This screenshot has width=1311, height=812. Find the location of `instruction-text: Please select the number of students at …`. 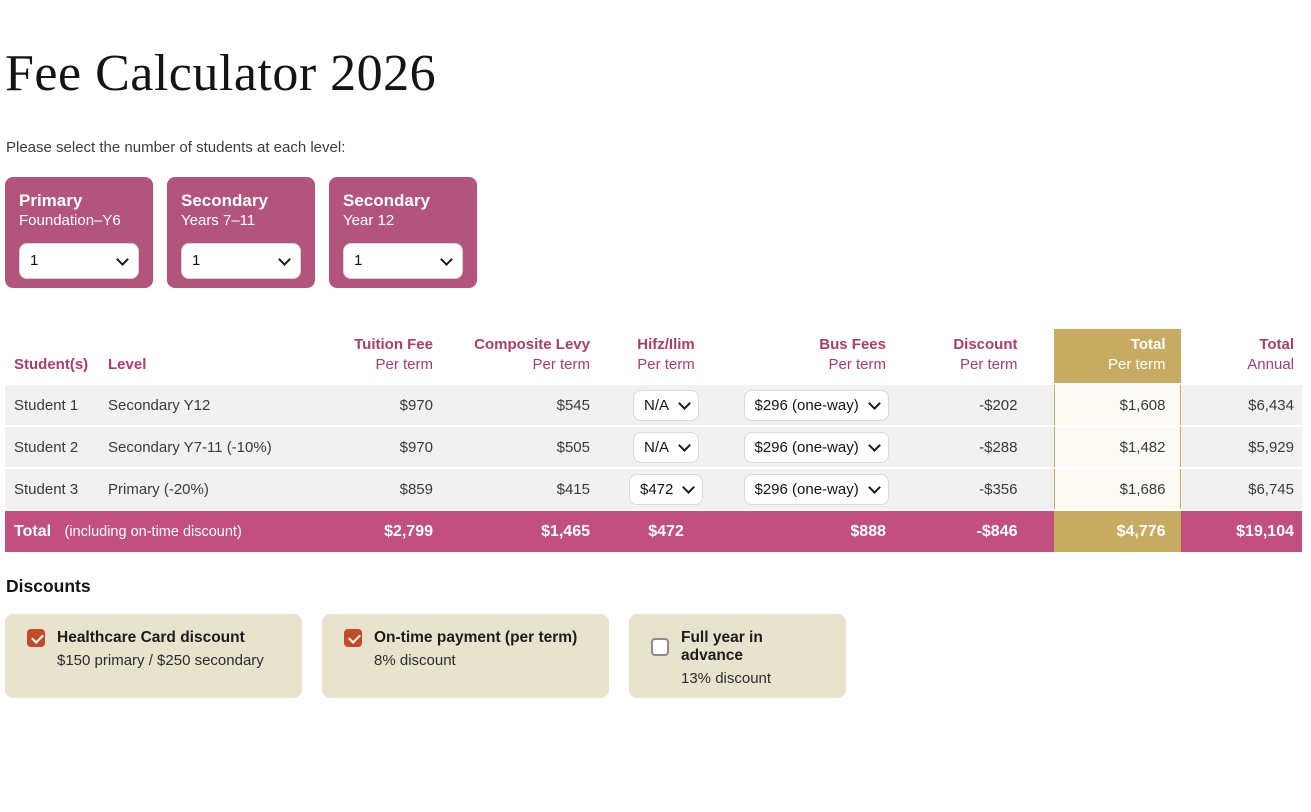

instruction-text: Please select the number of students at … is located at coordinates (176, 147).